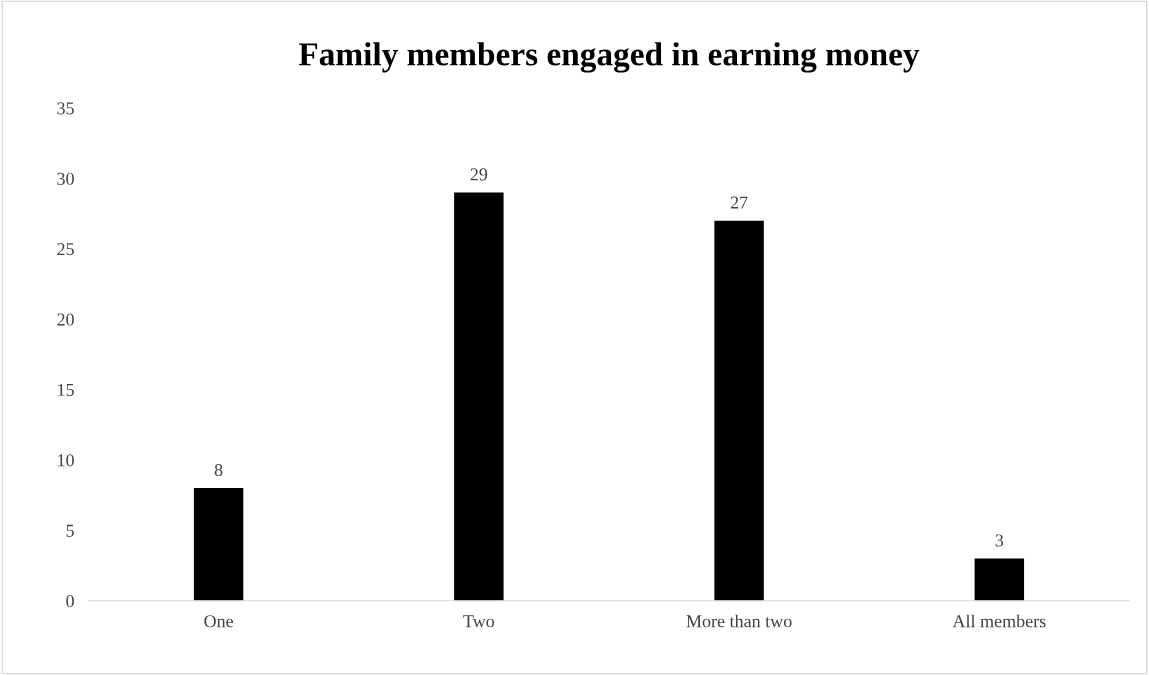  Describe the element at coordinates (65, 249) in the screenshot. I see `y-tick-label: 25` at that location.